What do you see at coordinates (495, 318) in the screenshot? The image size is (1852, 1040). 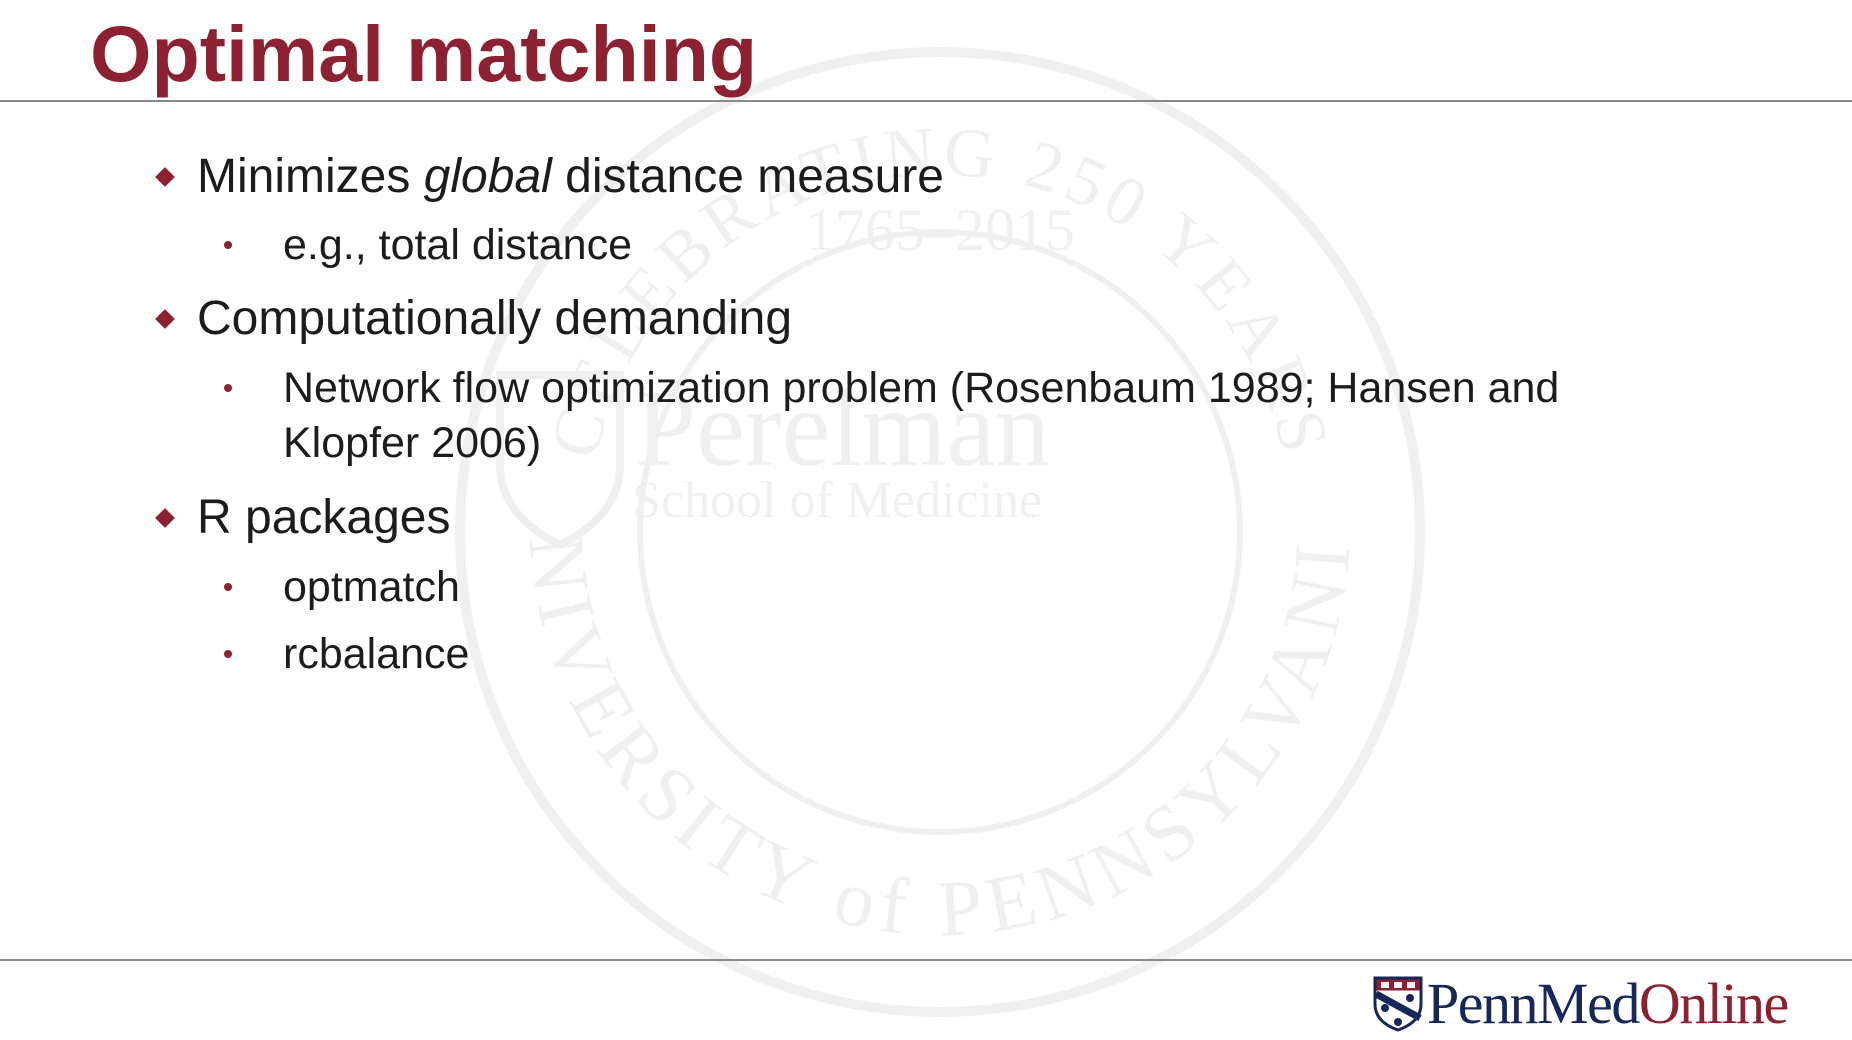 I see `bullet-level1: Computationally demanding` at bounding box center [495, 318].